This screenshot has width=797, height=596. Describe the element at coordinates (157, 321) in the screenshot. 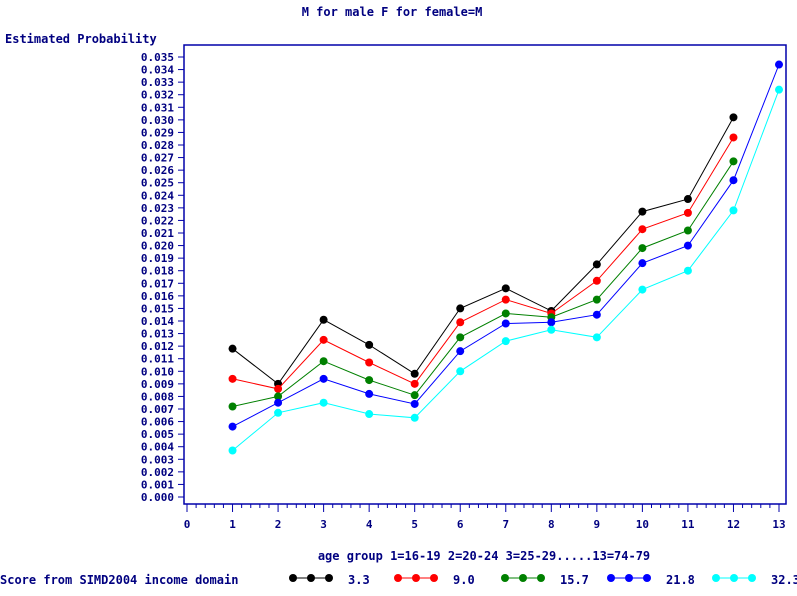

I see `y-tick-label: 0.014` at that location.